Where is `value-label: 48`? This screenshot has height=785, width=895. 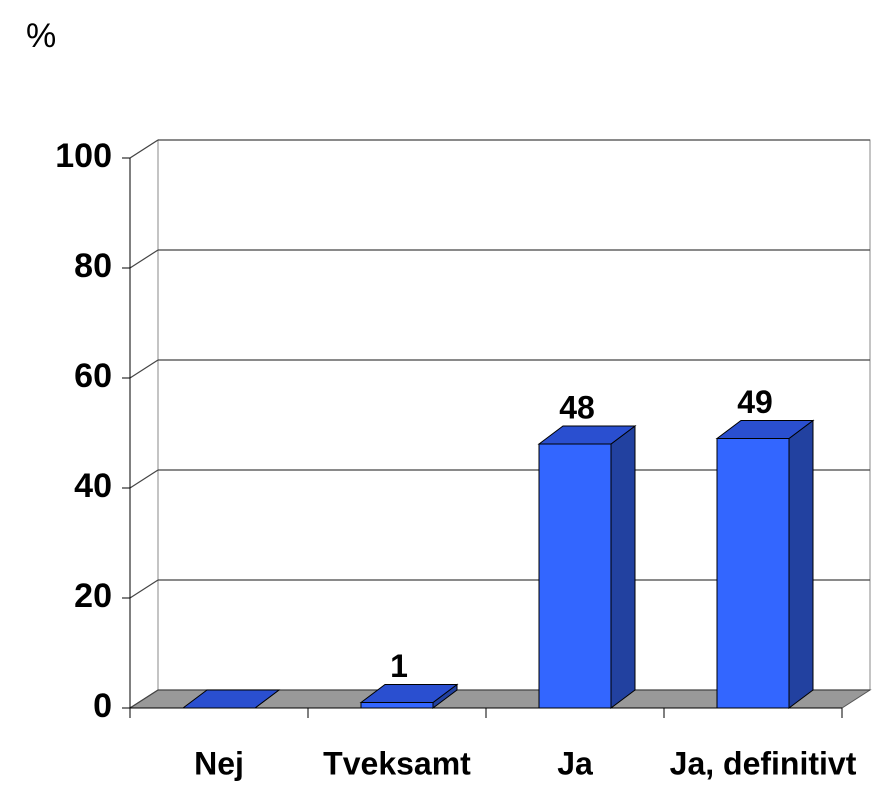
value-label: 48 is located at coordinates (577, 407).